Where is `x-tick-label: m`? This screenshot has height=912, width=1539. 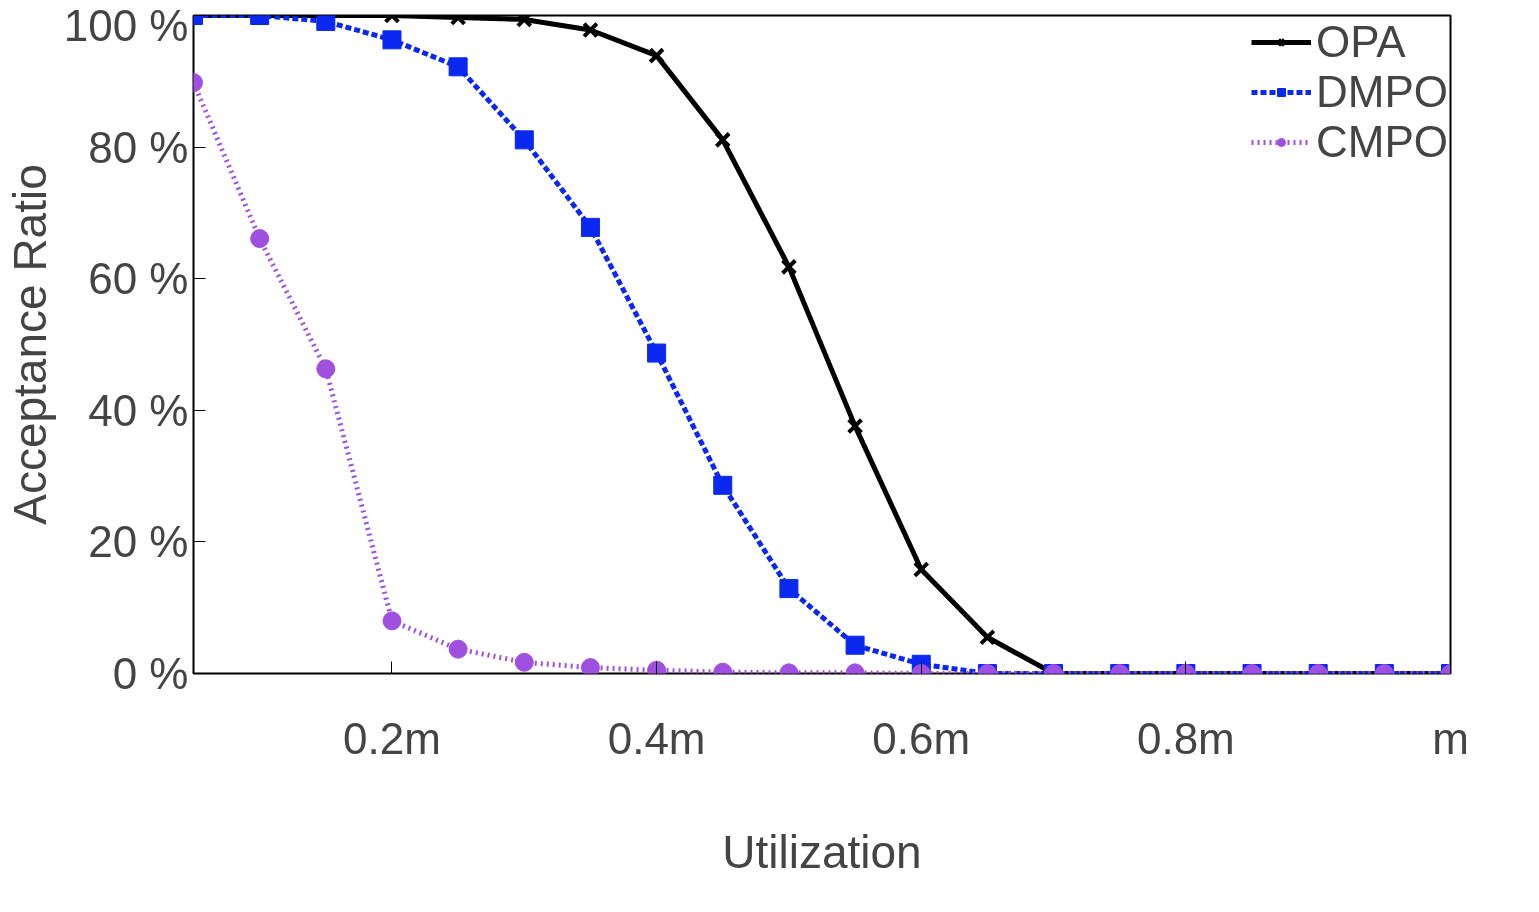
x-tick-label: m is located at coordinates (1450, 738).